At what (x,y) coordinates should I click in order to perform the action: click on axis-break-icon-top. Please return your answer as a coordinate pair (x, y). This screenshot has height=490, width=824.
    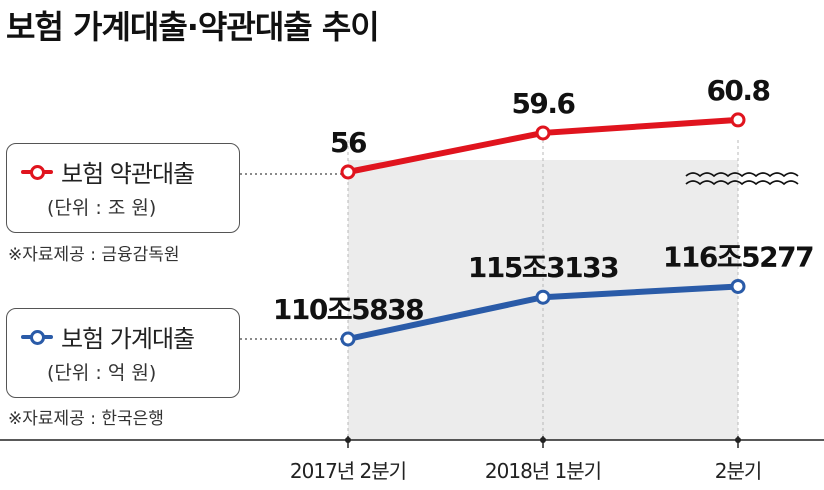
    Looking at the image, I should click on (742, 175).